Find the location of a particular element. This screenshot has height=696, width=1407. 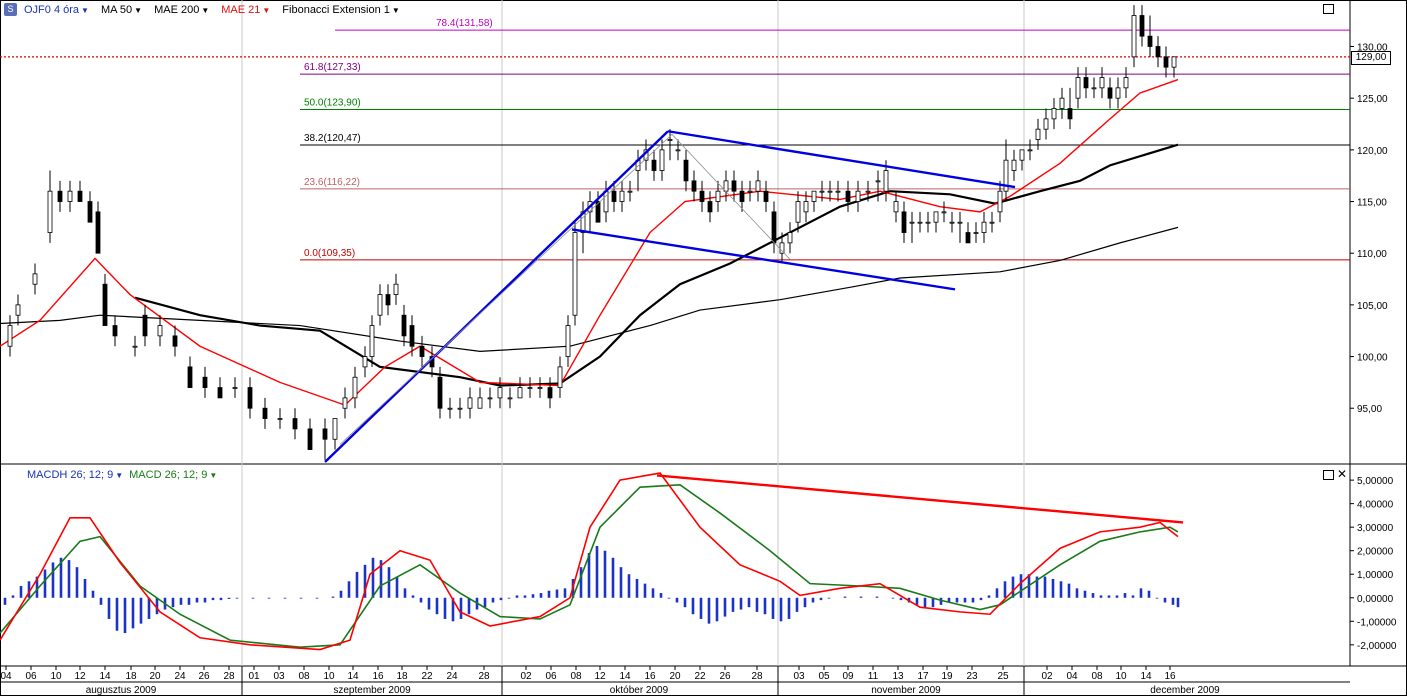

symbol-icon: S is located at coordinates (10, 9).